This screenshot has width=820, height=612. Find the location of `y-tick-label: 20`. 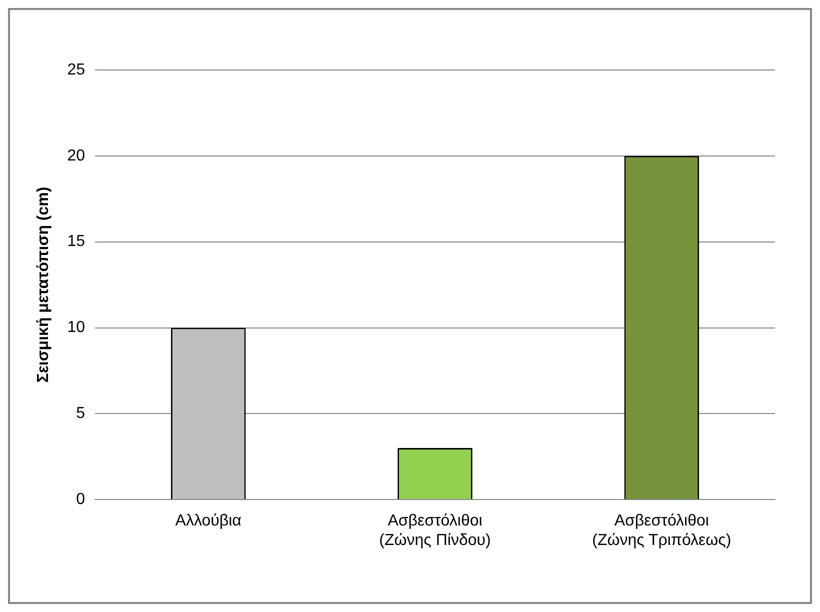

y-tick-label: 20 is located at coordinates (76, 155).